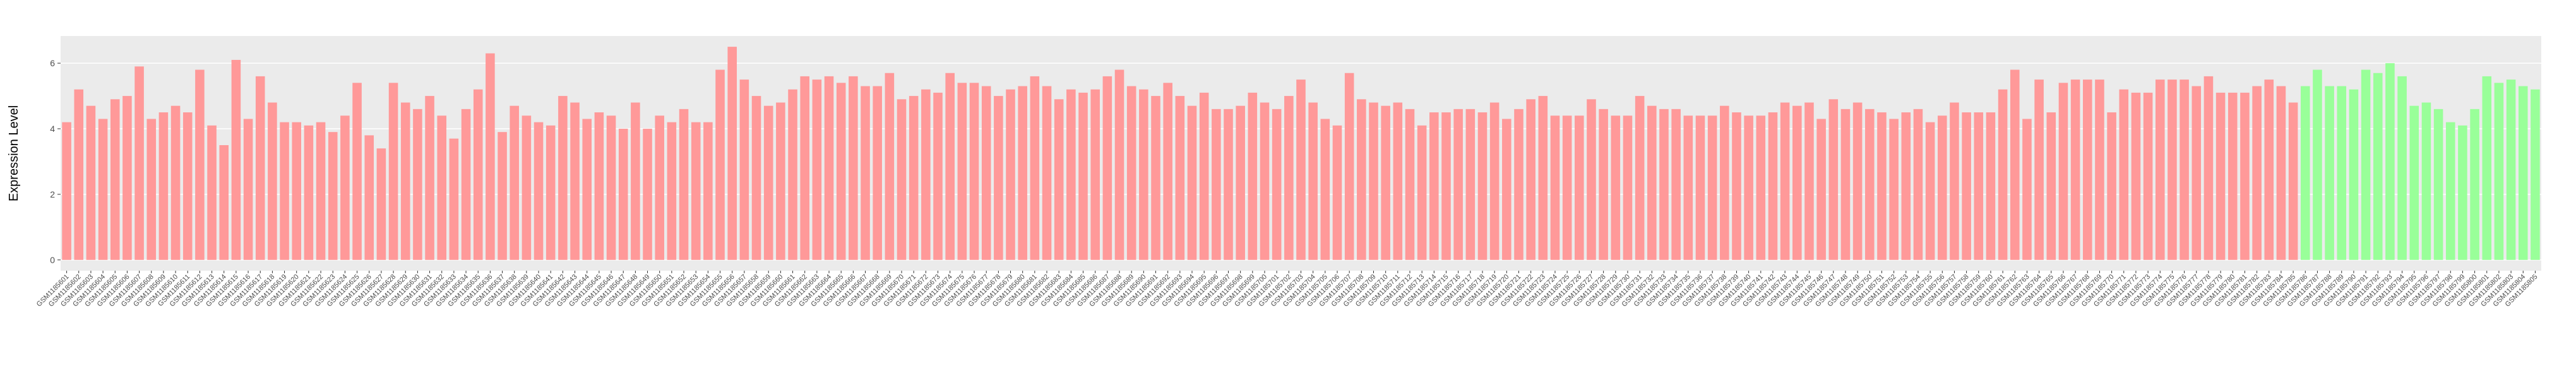 The width and height of the screenshot is (2576, 366). I want to click on y-axis-label: Expression Level, so click(14, 153).